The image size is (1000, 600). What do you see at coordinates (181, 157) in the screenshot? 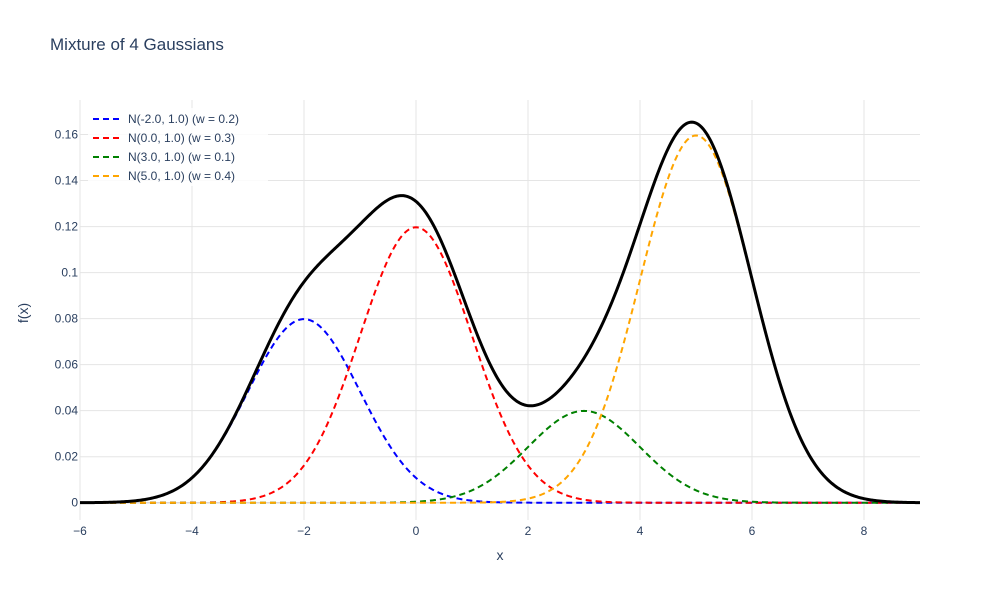
I see `legend-entry: N(3.0, 1.0) (w = 0.1)` at bounding box center [181, 157].